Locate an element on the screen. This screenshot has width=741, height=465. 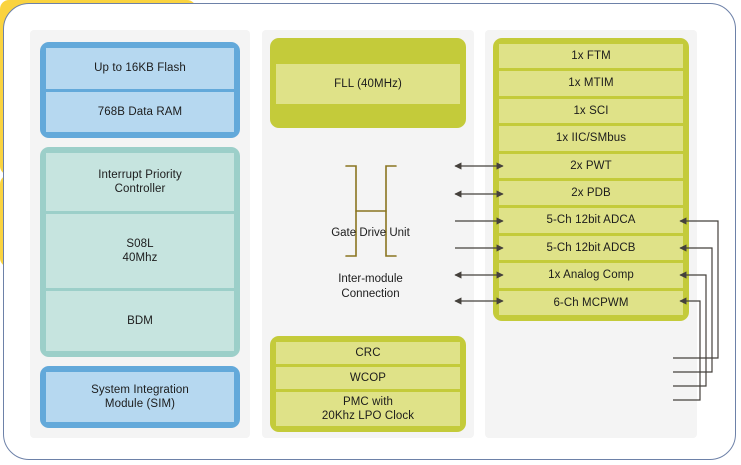
peripheral-cell-mcpwm: 6-Ch MCPWM is located at coordinates (591, 303).